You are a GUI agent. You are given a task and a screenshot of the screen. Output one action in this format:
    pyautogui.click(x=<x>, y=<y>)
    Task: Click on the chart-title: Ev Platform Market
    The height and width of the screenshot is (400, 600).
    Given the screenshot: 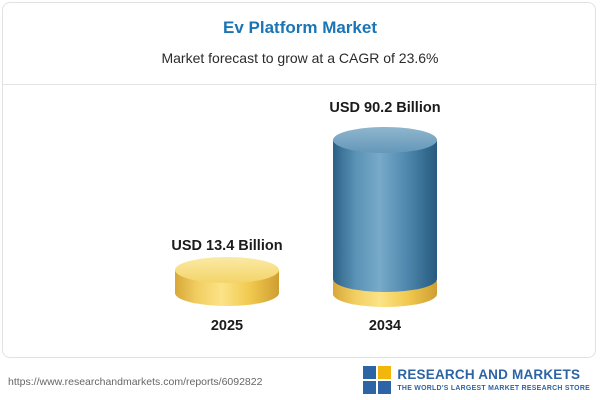 What is the action you would take?
    pyautogui.click(x=300, y=27)
    